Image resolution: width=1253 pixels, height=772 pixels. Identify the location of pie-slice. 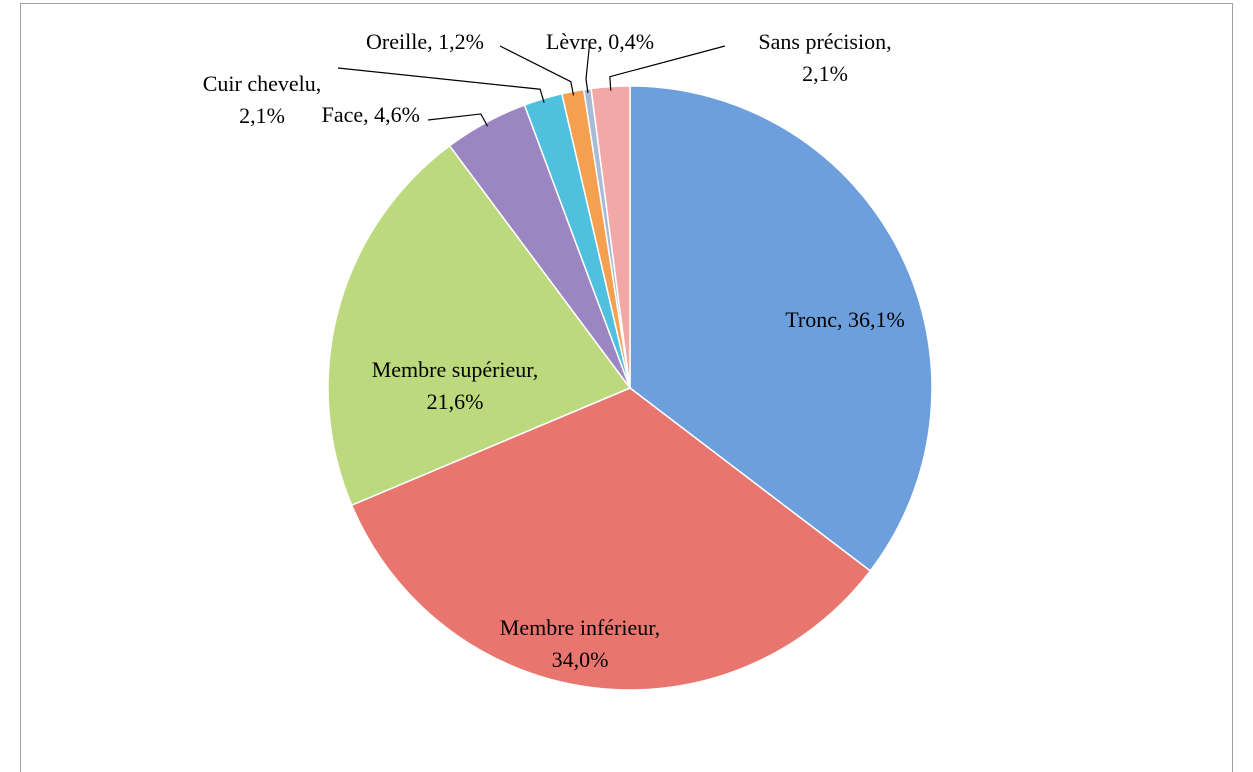
(479, 325).